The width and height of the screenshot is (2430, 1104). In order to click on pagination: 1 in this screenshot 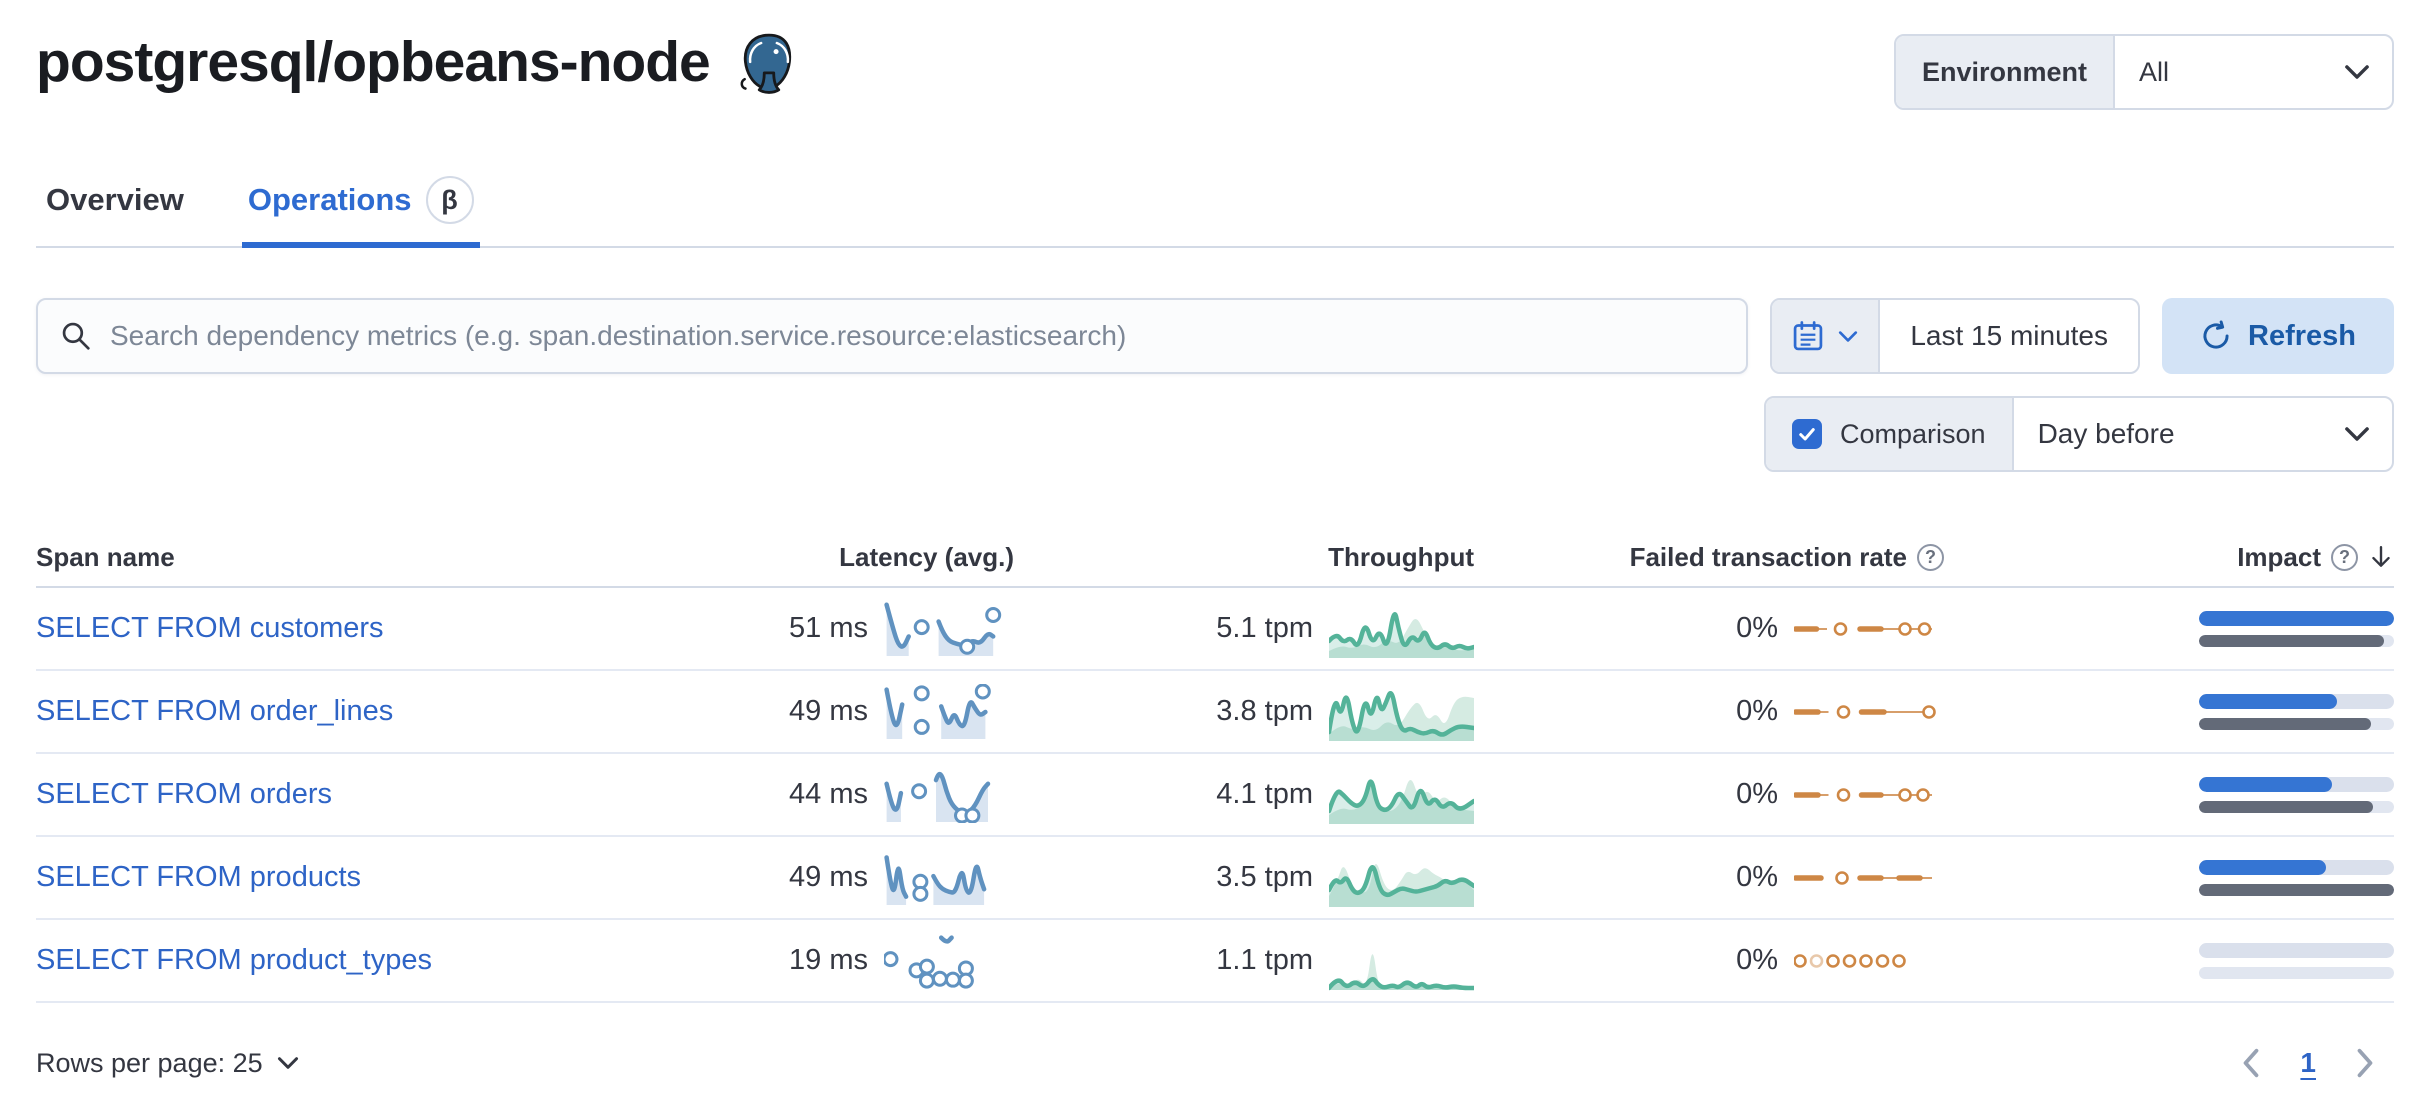, I will do `click(2308, 1063)`.